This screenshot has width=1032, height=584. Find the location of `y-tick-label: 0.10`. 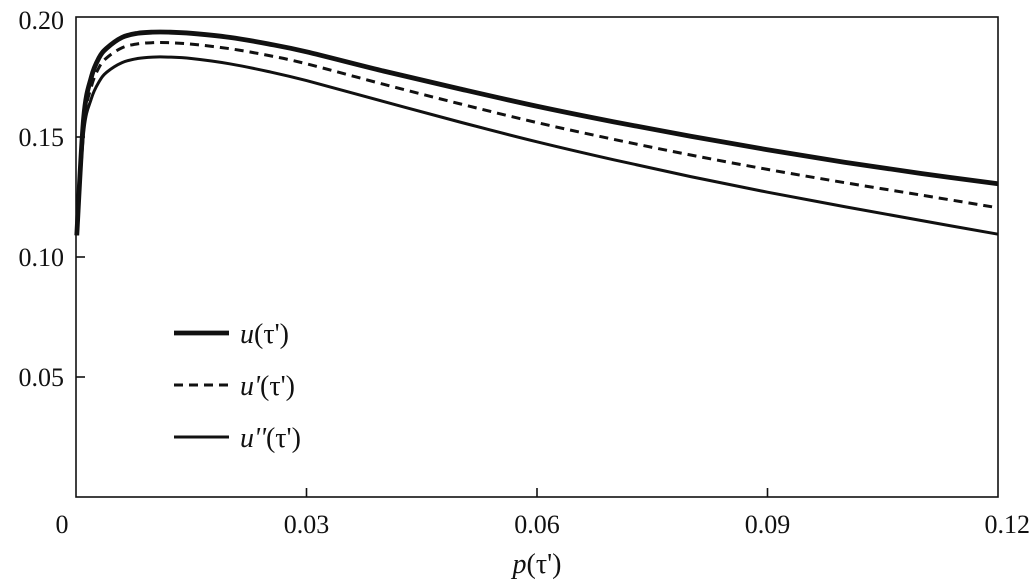

y-tick-label: 0.10 is located at coordinates (42, 257).